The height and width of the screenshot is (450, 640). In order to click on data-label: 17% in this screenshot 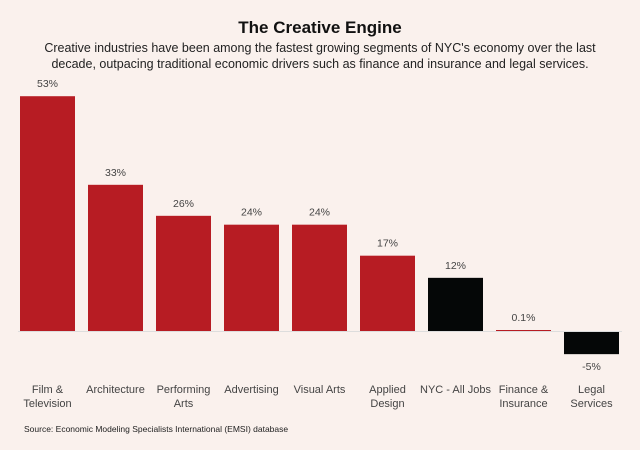, I will do `click(387, 244)`.